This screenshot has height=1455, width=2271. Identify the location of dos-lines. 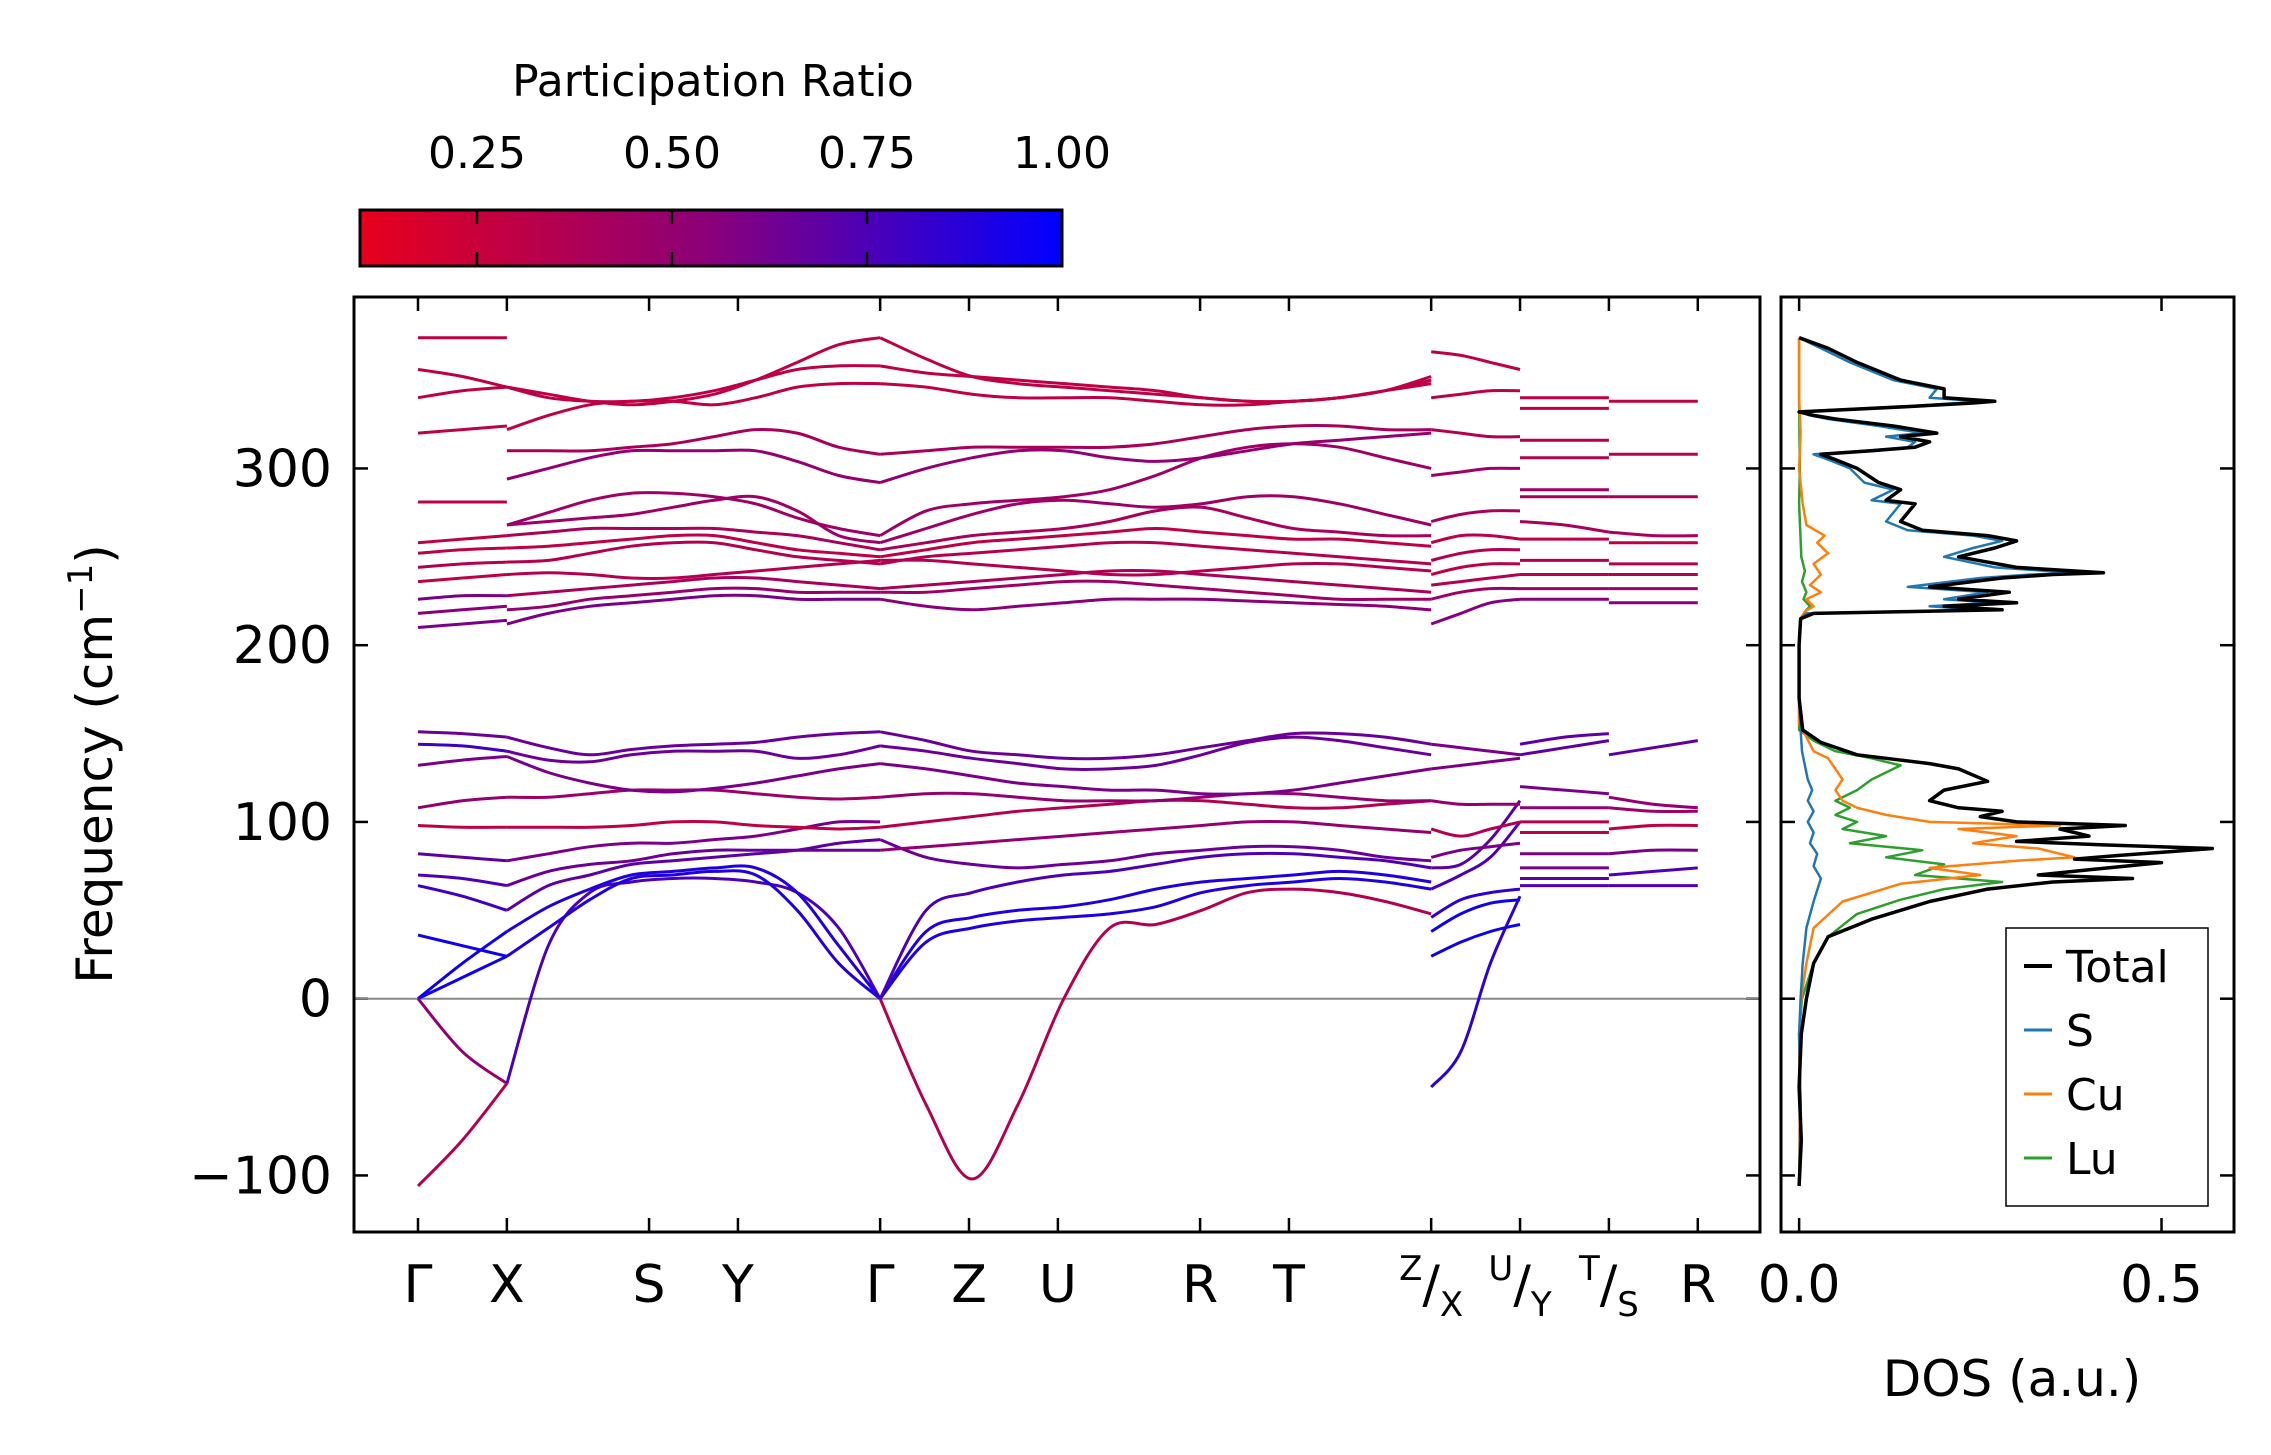
(2006, 761).